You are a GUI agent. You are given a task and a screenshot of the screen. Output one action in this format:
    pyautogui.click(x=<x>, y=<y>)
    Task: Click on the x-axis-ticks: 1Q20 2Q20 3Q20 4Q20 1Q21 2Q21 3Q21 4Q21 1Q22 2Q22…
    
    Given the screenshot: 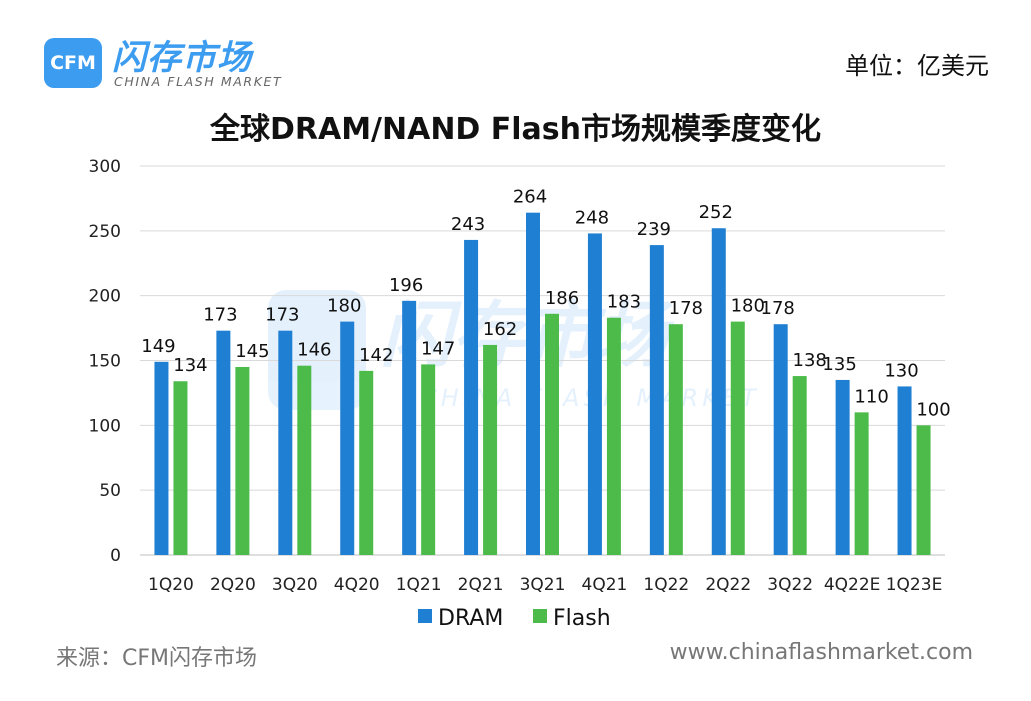 What is the action you would take?
    pyautogui.click(x=545, y=585)
    